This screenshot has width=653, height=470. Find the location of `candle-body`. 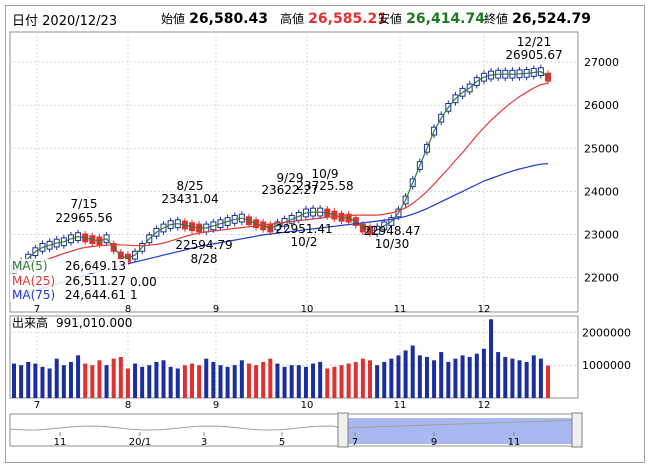

candle-body is located at coordinates (548, 77).